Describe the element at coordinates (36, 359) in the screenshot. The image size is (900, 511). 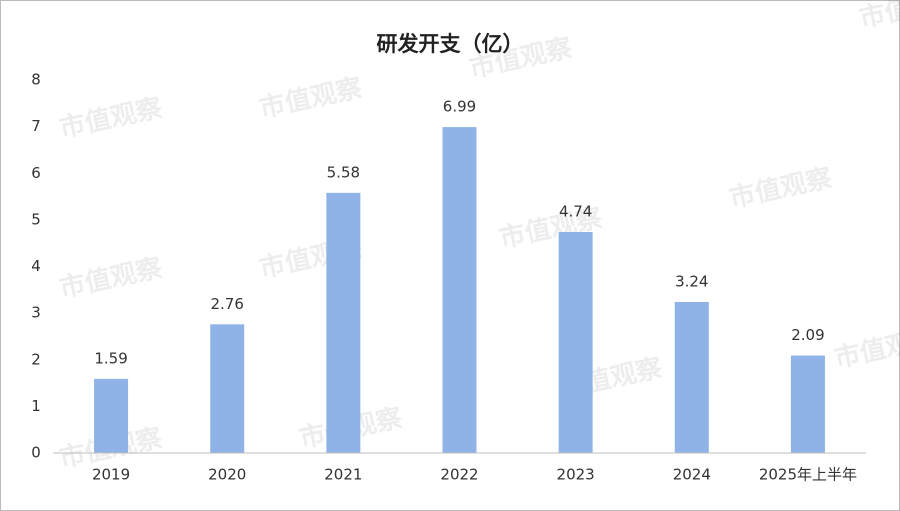
I see `y-tick-label: 2` at that location.